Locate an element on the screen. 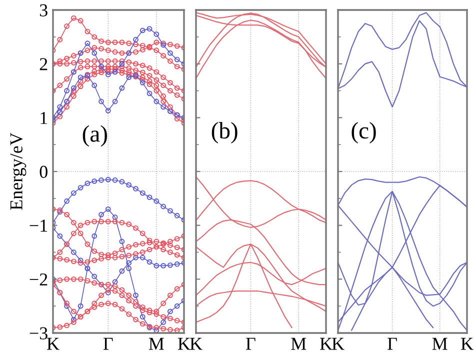 Image resolution: width=474 pixels, height=352 pixels. annotation: (c) is located at coordinates (364, 133).